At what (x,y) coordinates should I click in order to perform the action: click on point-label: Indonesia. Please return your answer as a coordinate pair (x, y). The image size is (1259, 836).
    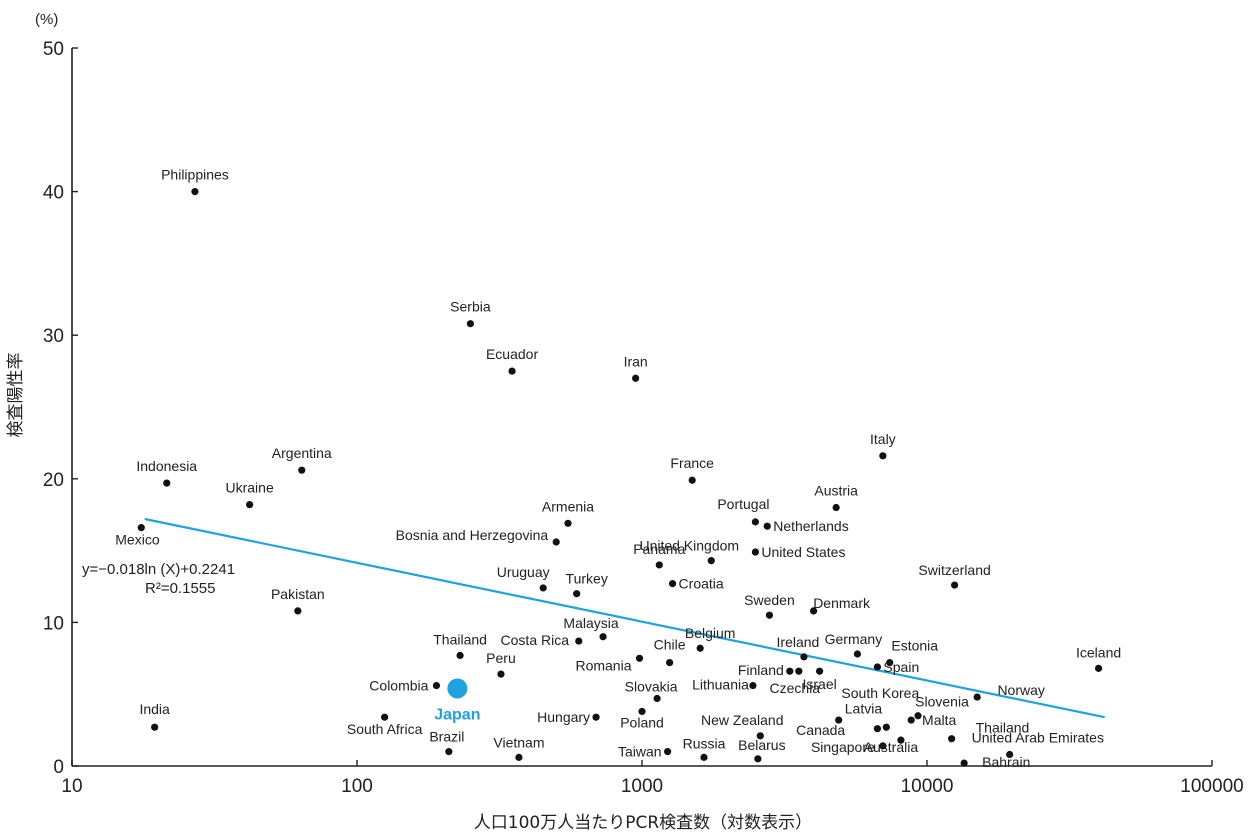
    Looking at the image, I should click on (166, 466).